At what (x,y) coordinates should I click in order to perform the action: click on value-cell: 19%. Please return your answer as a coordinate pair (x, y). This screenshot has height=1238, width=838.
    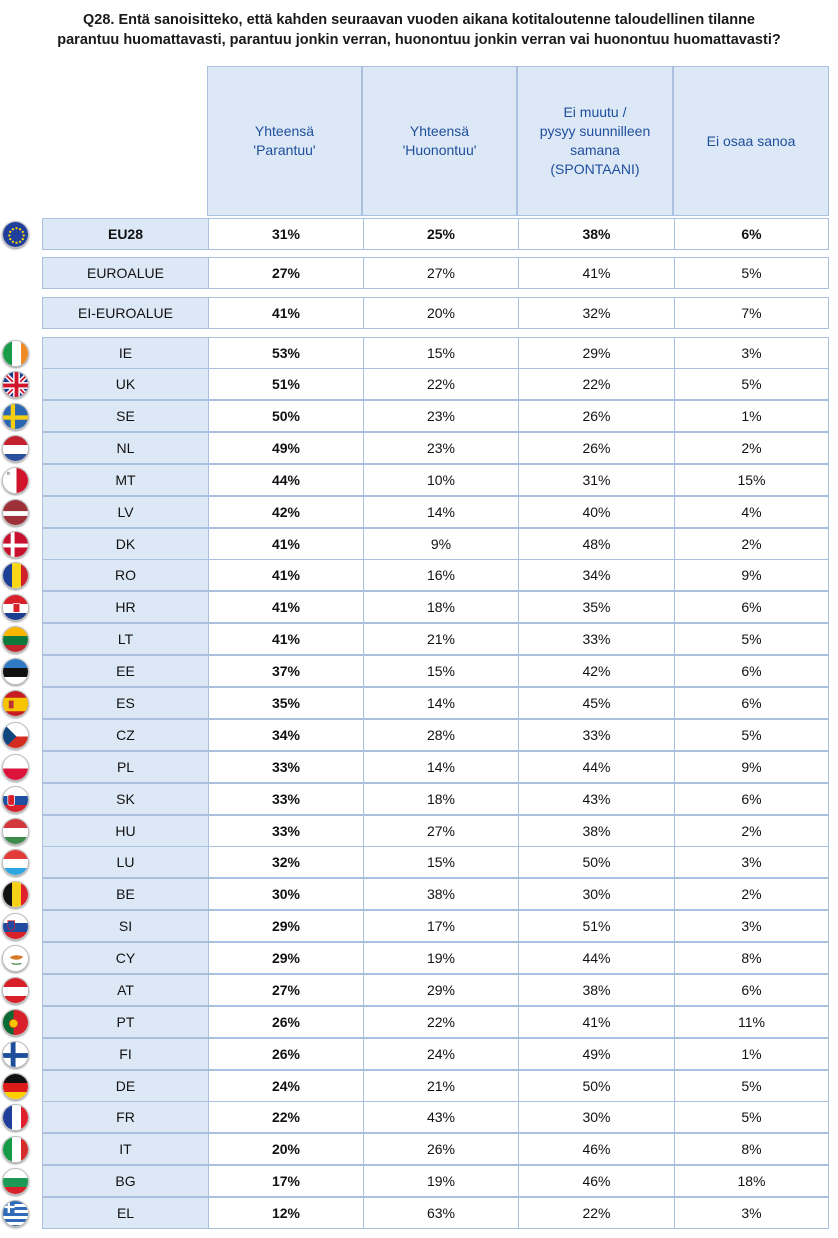
    Looking at the image, I should click on (440, 1181).